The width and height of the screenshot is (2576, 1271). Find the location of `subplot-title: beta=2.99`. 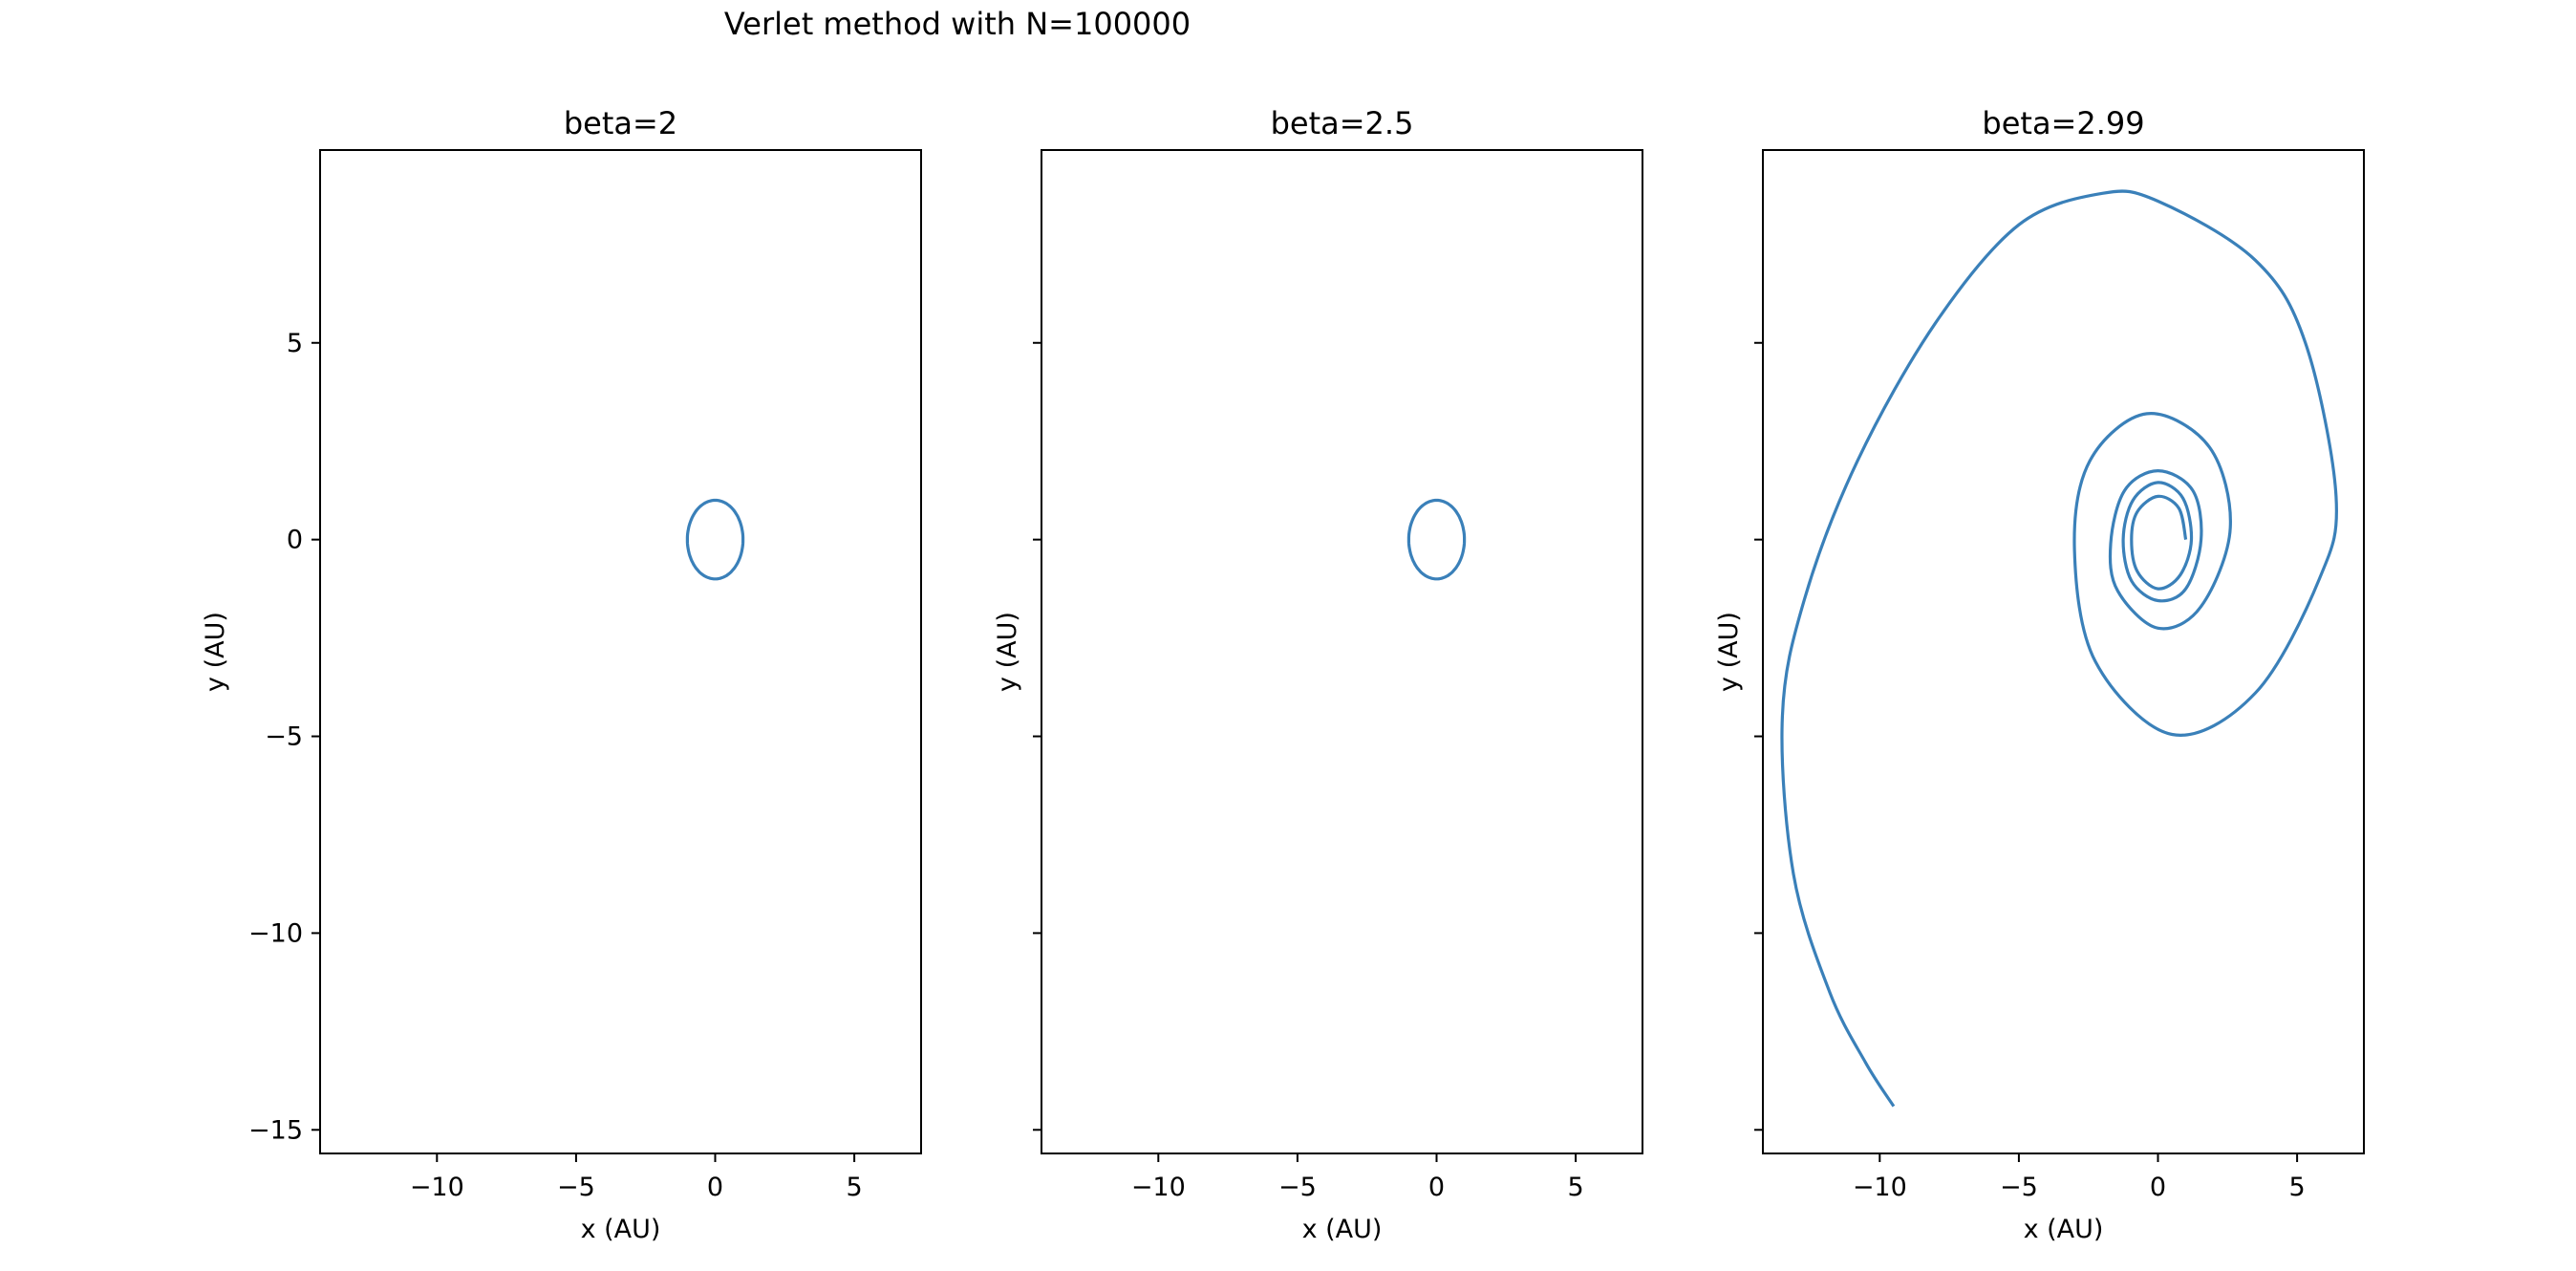

subplot-title: beta=2.99 is located at coordinates (2063, 123).